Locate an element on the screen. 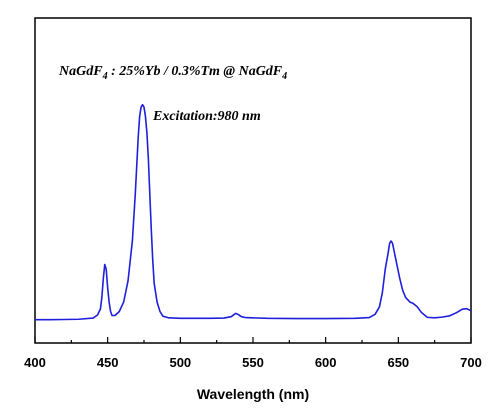 The height and width of the screenshot is (413, 503). x-tick-label: 600 is located at coordinates (326, 362).